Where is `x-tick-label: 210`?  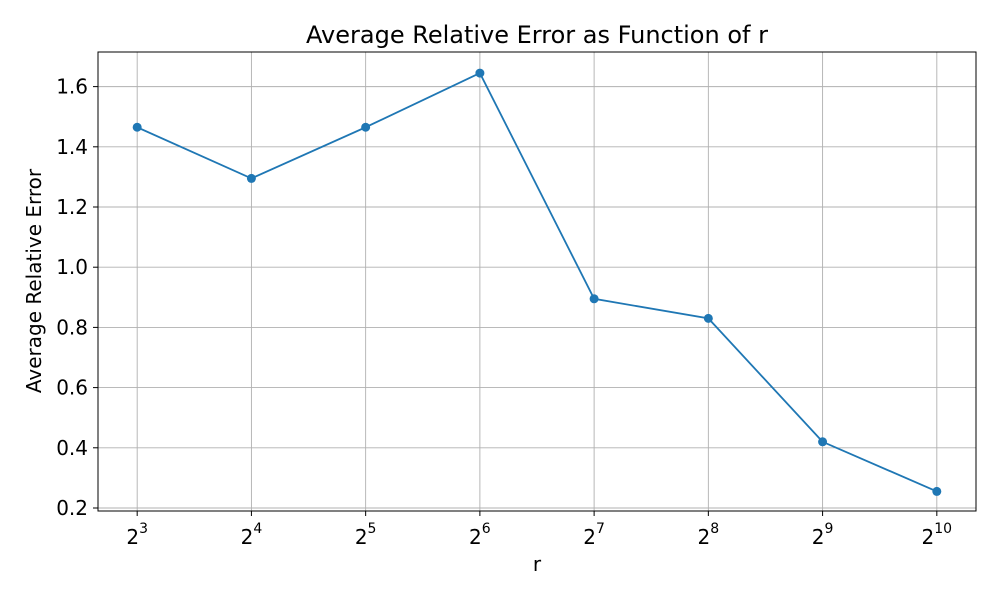
x-tick-label: 210 is located at coordinates (937, 535).